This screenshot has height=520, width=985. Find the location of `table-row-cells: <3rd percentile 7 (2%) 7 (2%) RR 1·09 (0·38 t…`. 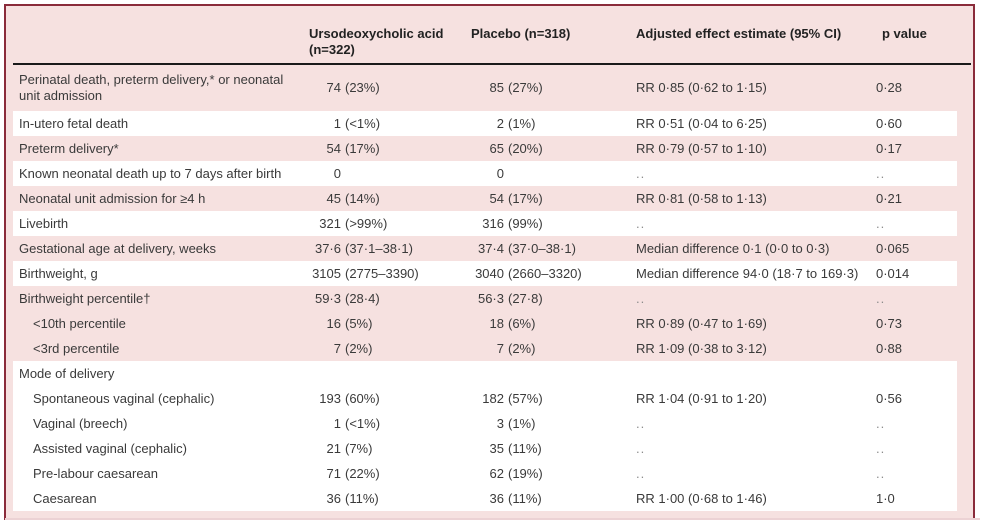

table-row-cells: <3rd percentile 7 (2%) 7 (2%) RR 1·09 (0·38 t… is located at coordinates (485, 348).